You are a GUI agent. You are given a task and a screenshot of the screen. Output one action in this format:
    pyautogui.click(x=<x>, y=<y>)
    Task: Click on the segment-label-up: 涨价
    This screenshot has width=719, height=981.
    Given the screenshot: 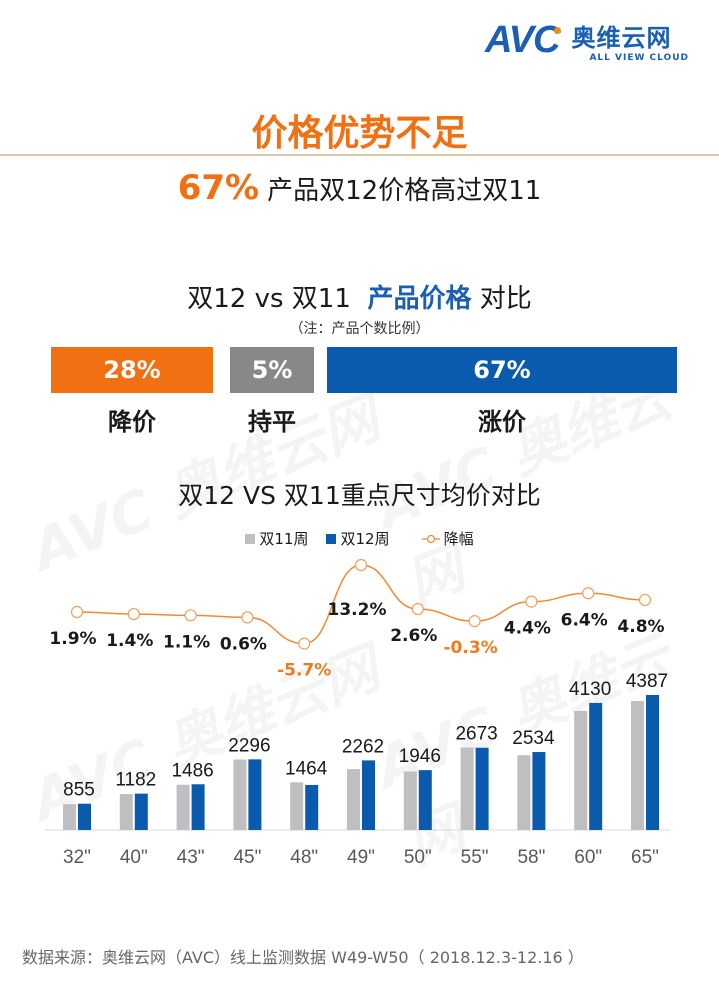 What is the action you would take?
    pyautogui.click(x=502, y=422)
    